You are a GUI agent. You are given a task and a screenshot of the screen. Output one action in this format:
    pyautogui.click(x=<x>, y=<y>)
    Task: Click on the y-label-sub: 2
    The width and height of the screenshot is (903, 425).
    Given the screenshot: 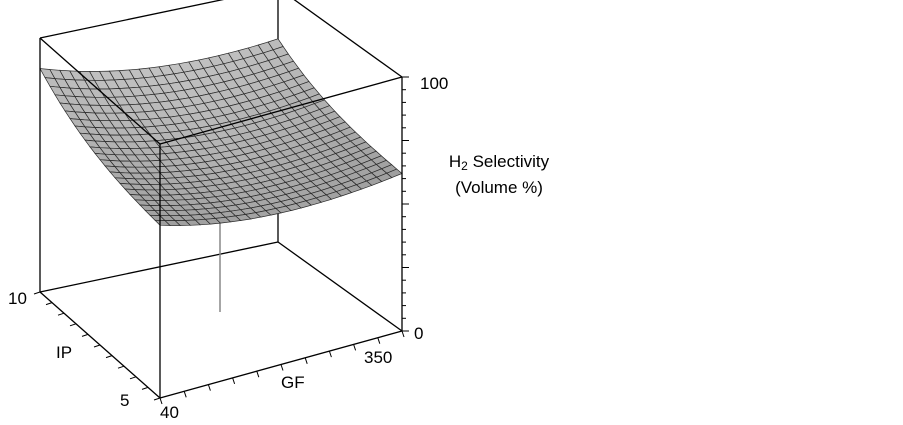 What is the action you would take?
    pyautogui.click(x=464, y=166)
    